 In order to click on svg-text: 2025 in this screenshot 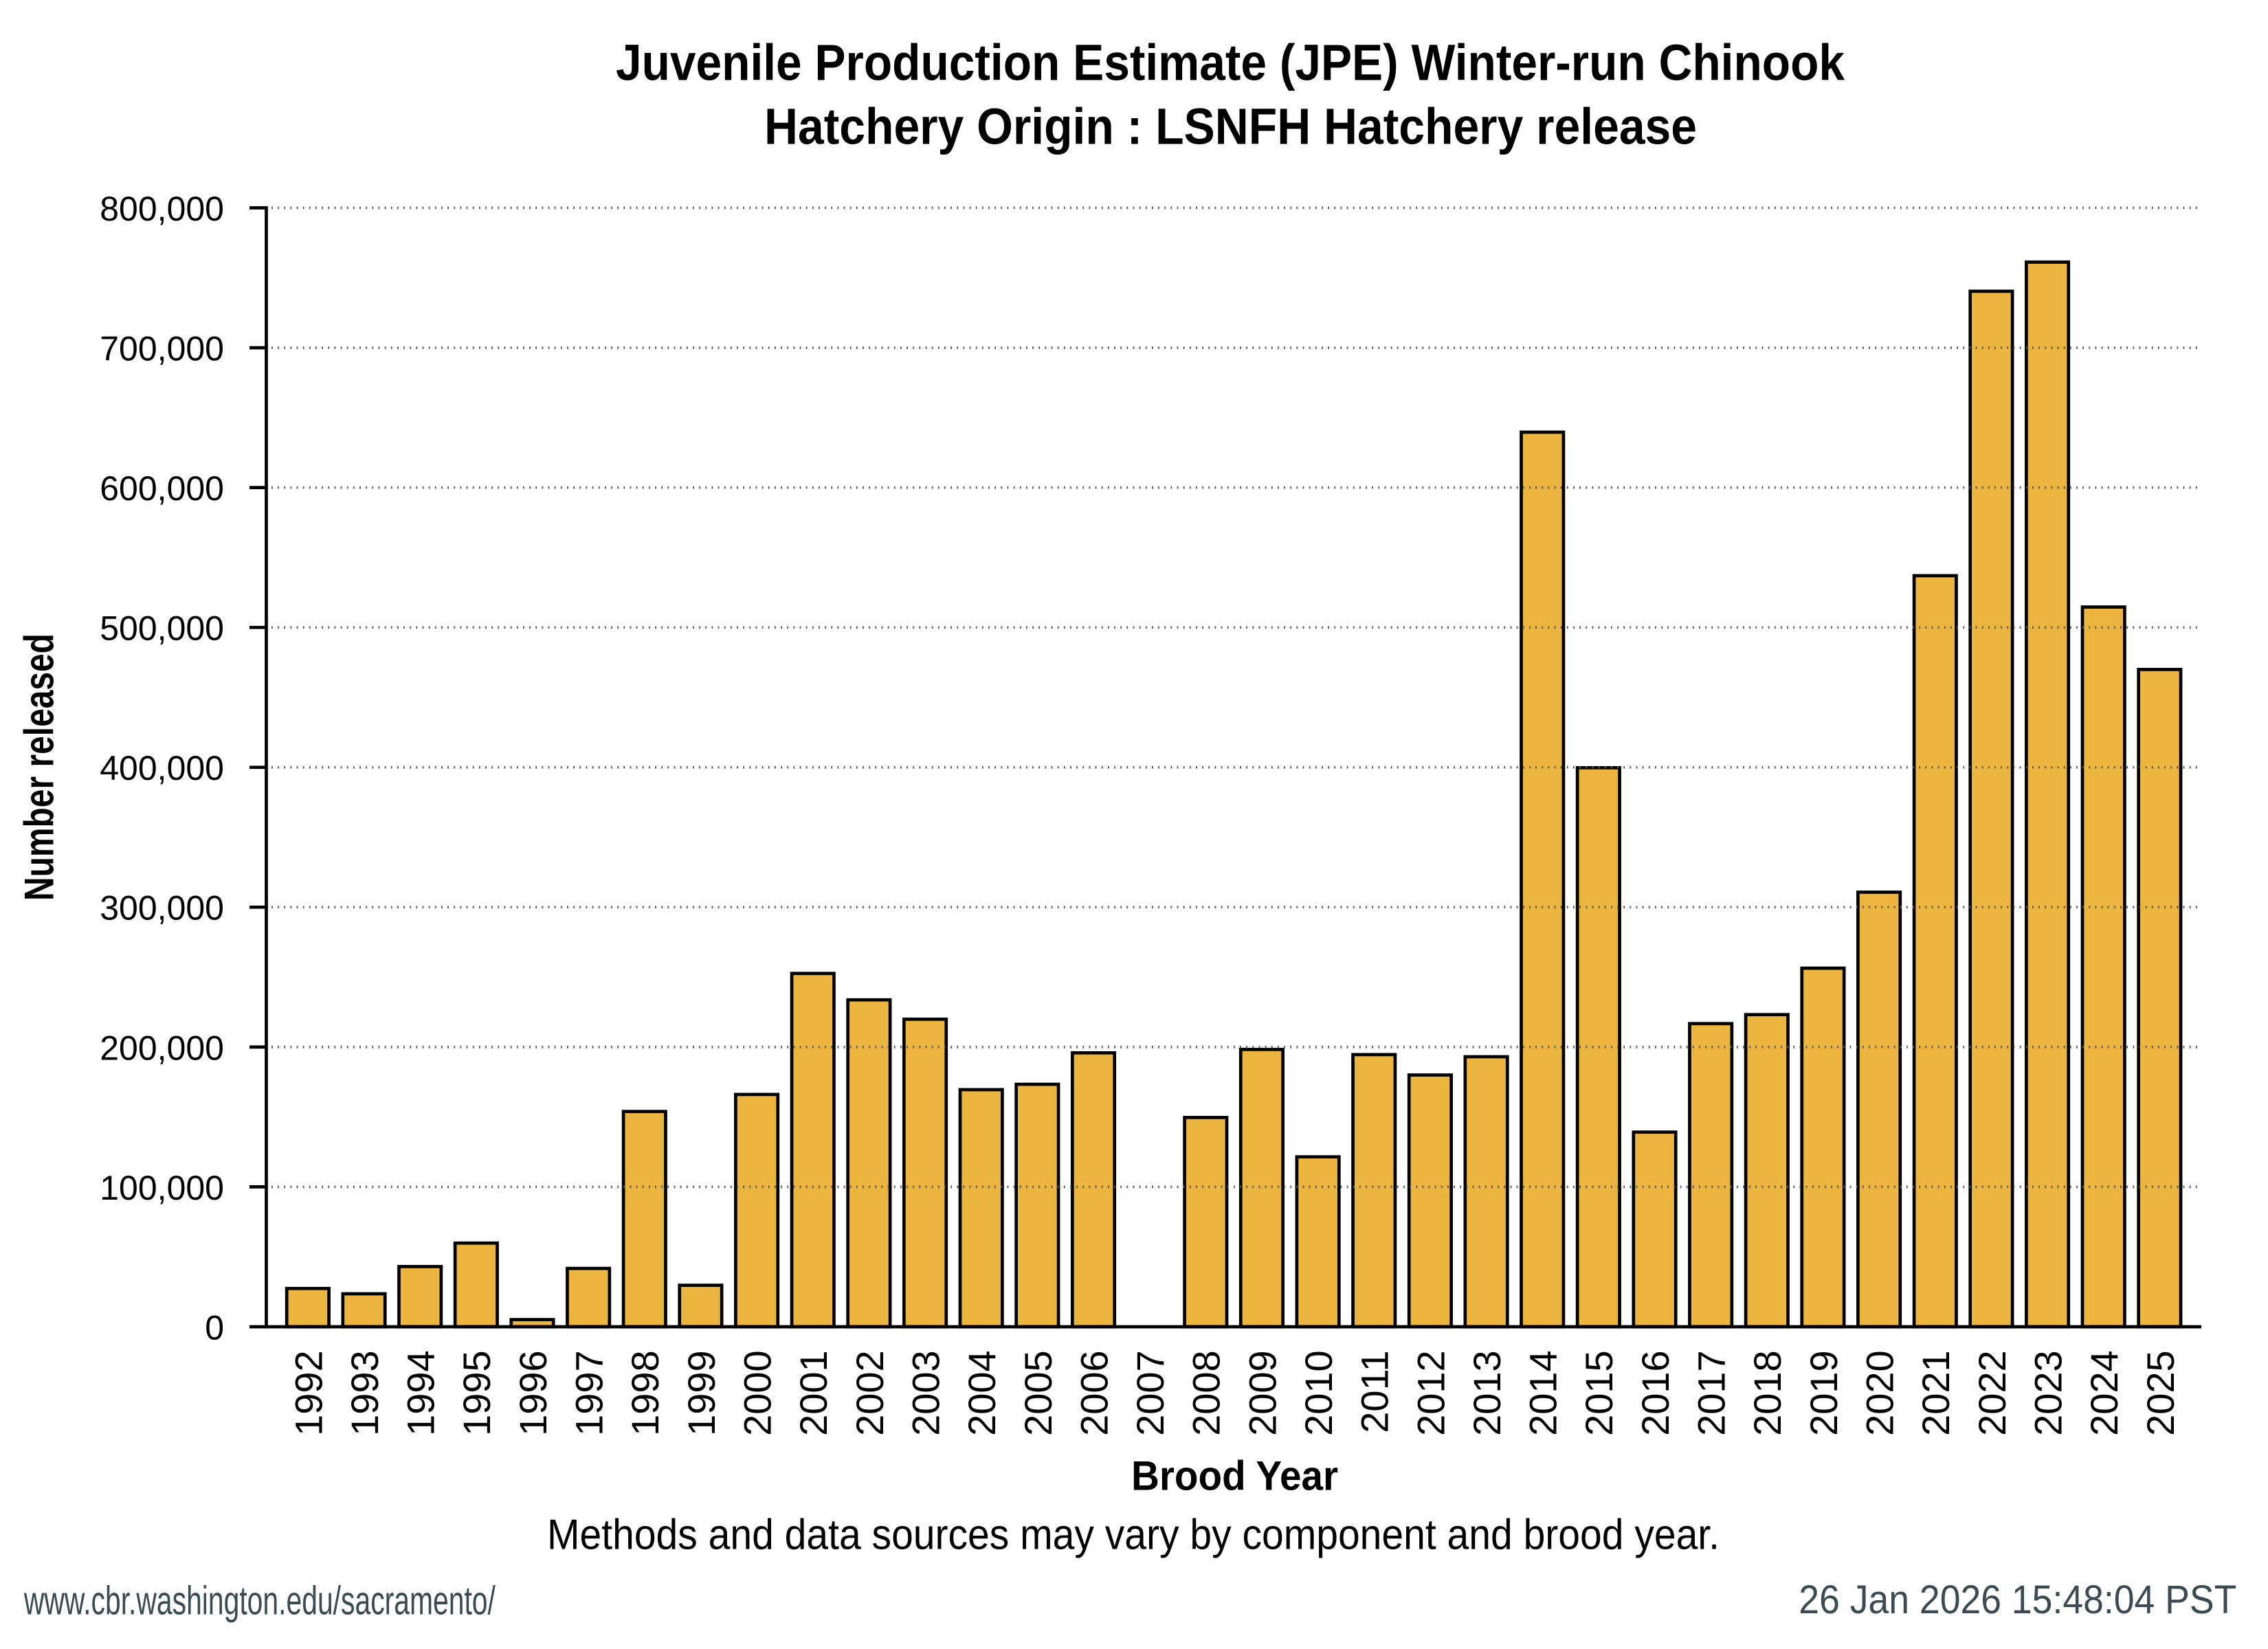, I will do `click(2160, 1393)`.